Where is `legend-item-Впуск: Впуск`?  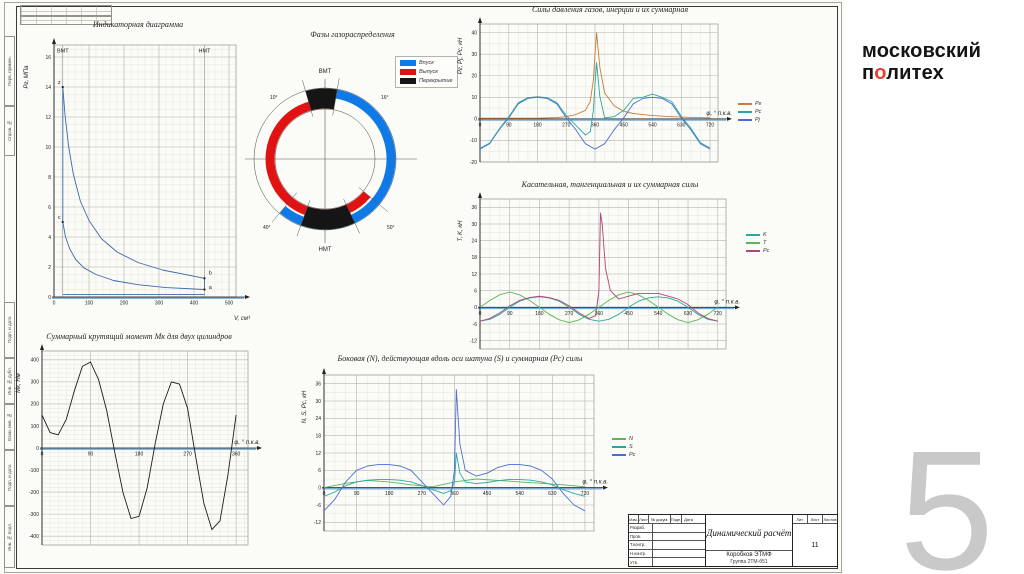 legend-item-Впуск: Впуск is located at coordinates (426, 63).